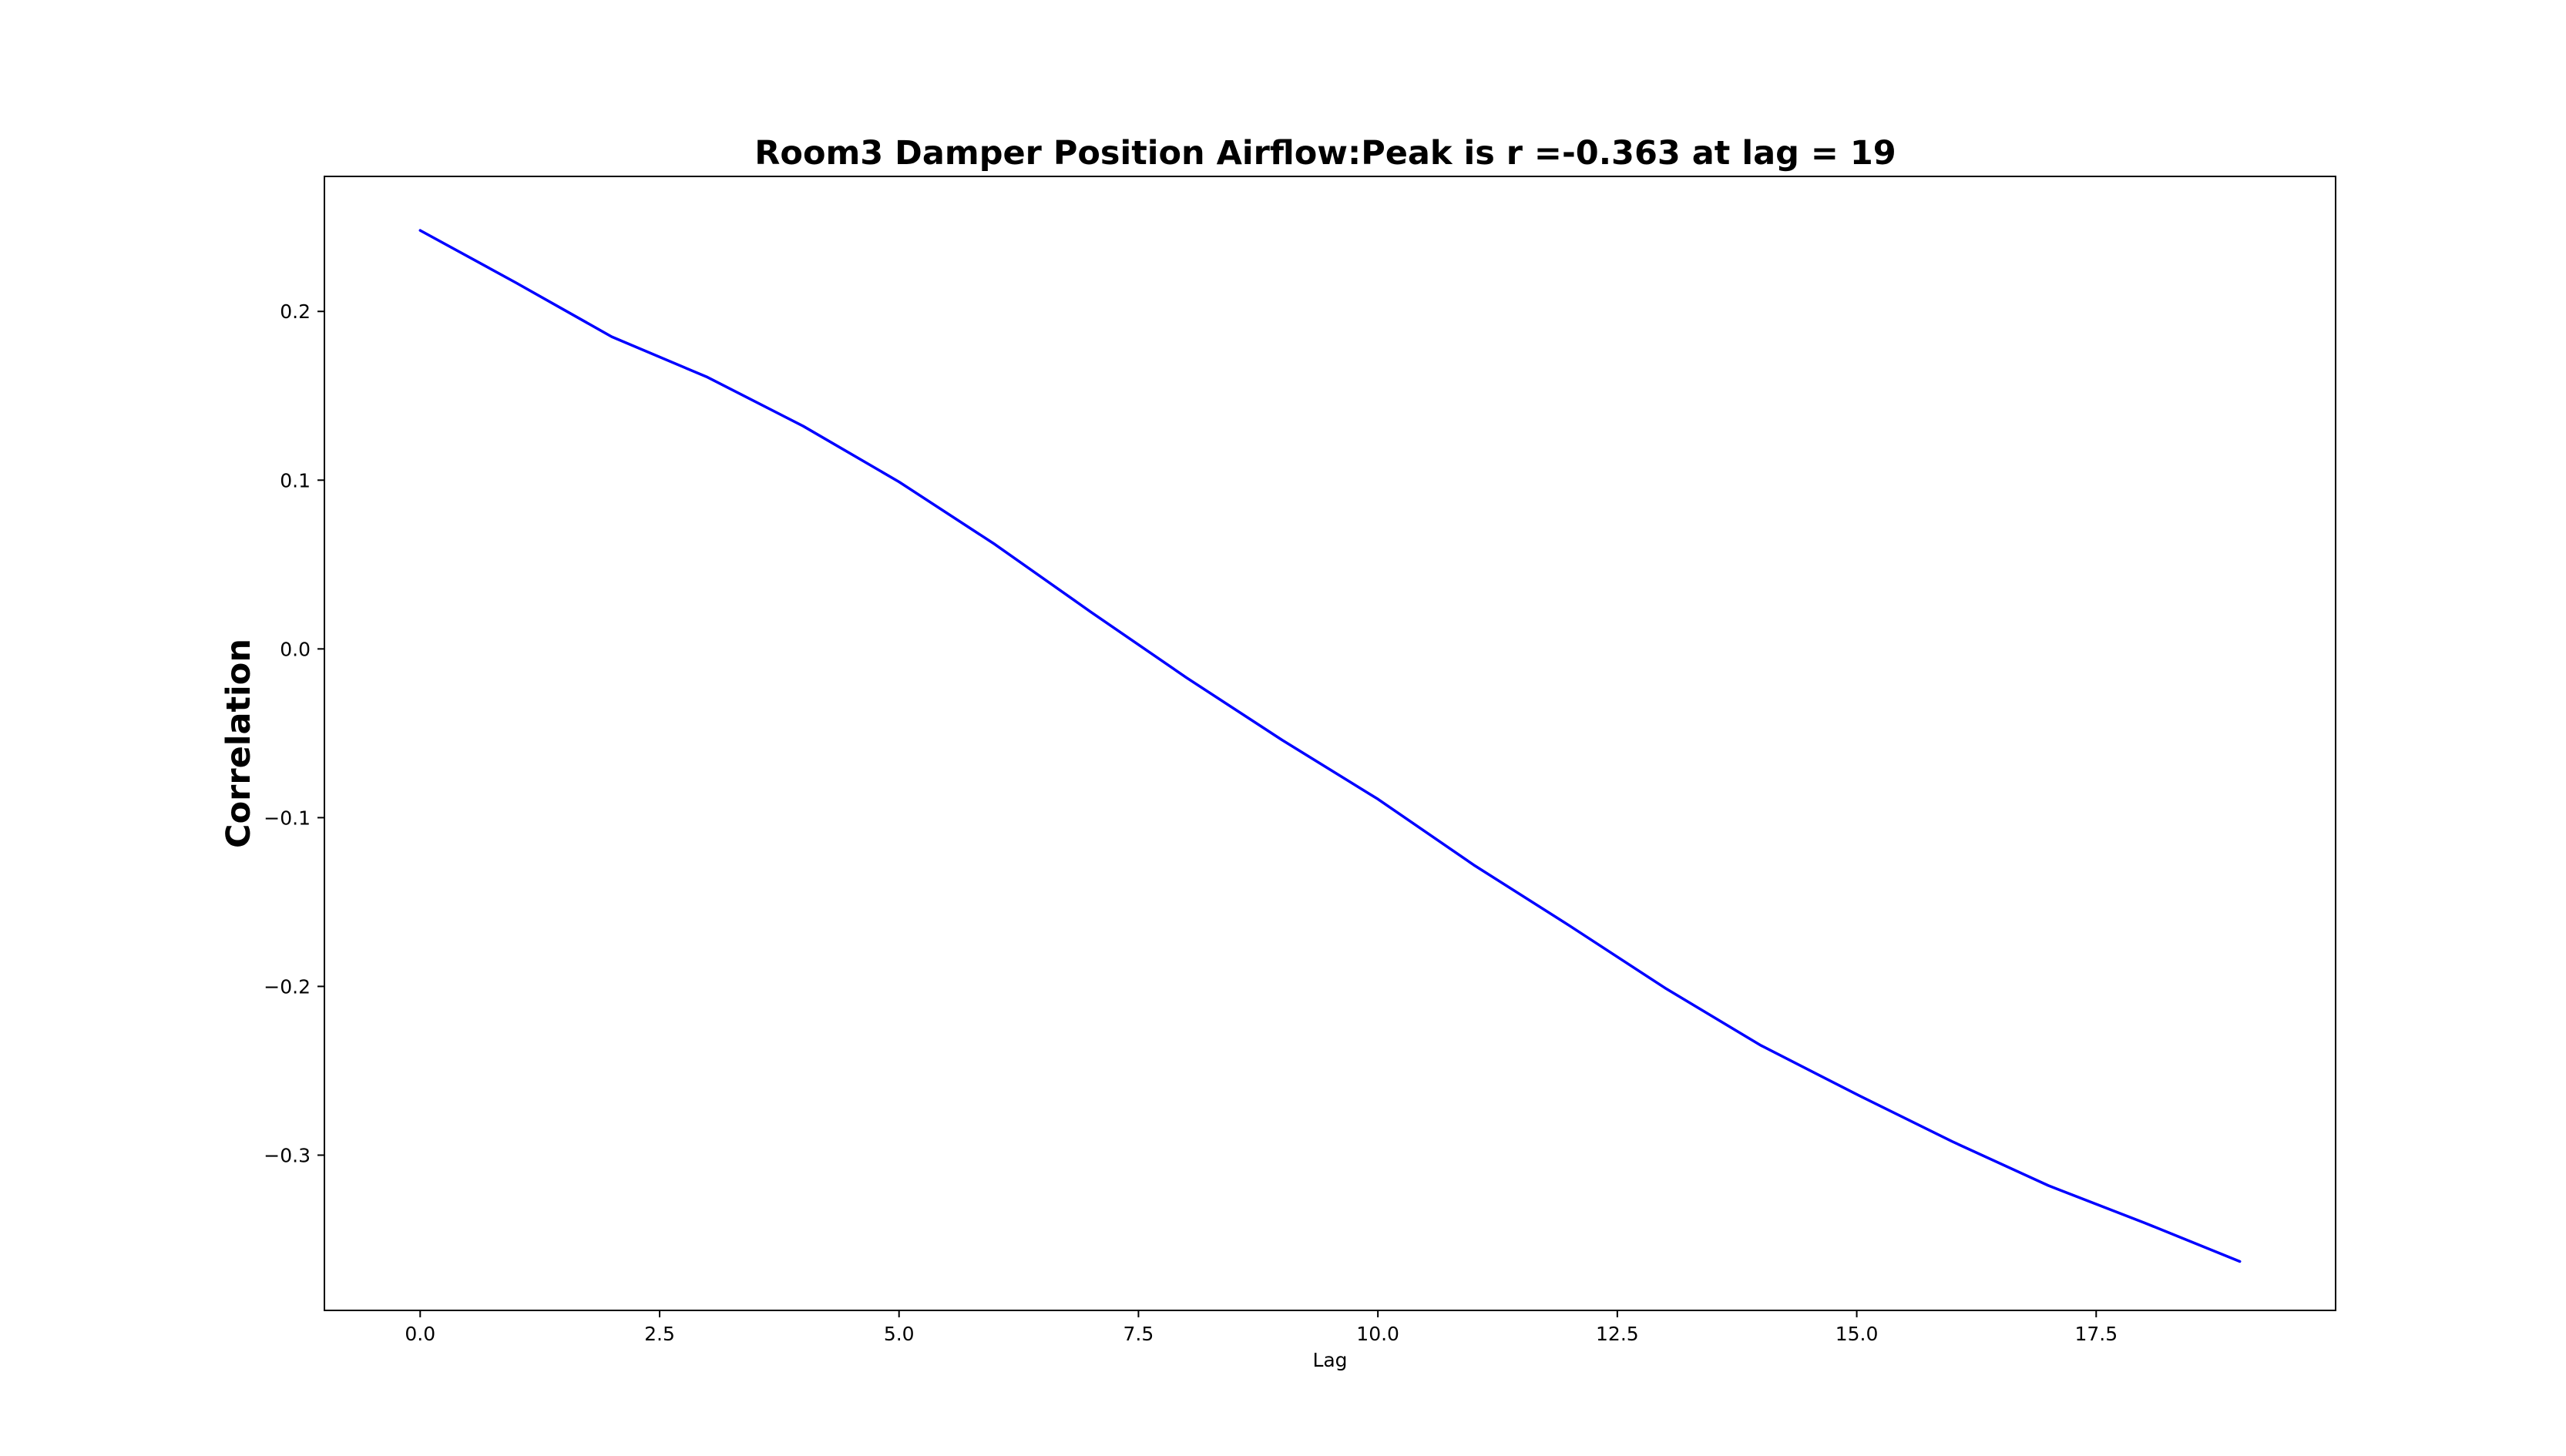 The image size is (2566, 1456). Describe the element at coordinates (287, 818) in the screenshot. I see `y-tick-label: −0.1` at that location.